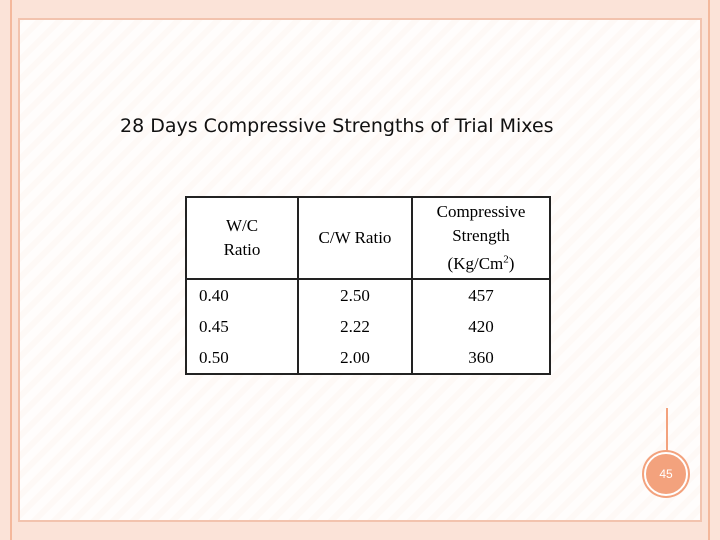  I want to click on header-cs-close: ), so click(511, 264).